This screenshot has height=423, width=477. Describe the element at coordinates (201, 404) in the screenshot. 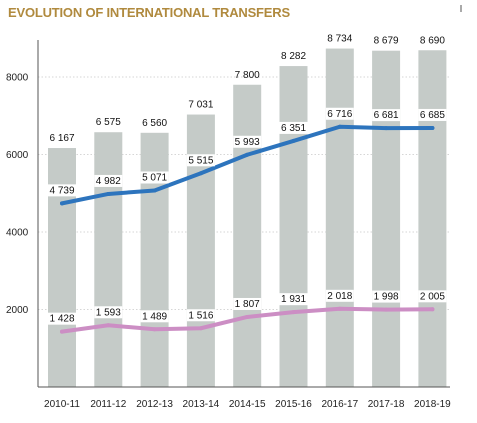

I see `x-tick-label: 2013-14` at that location.